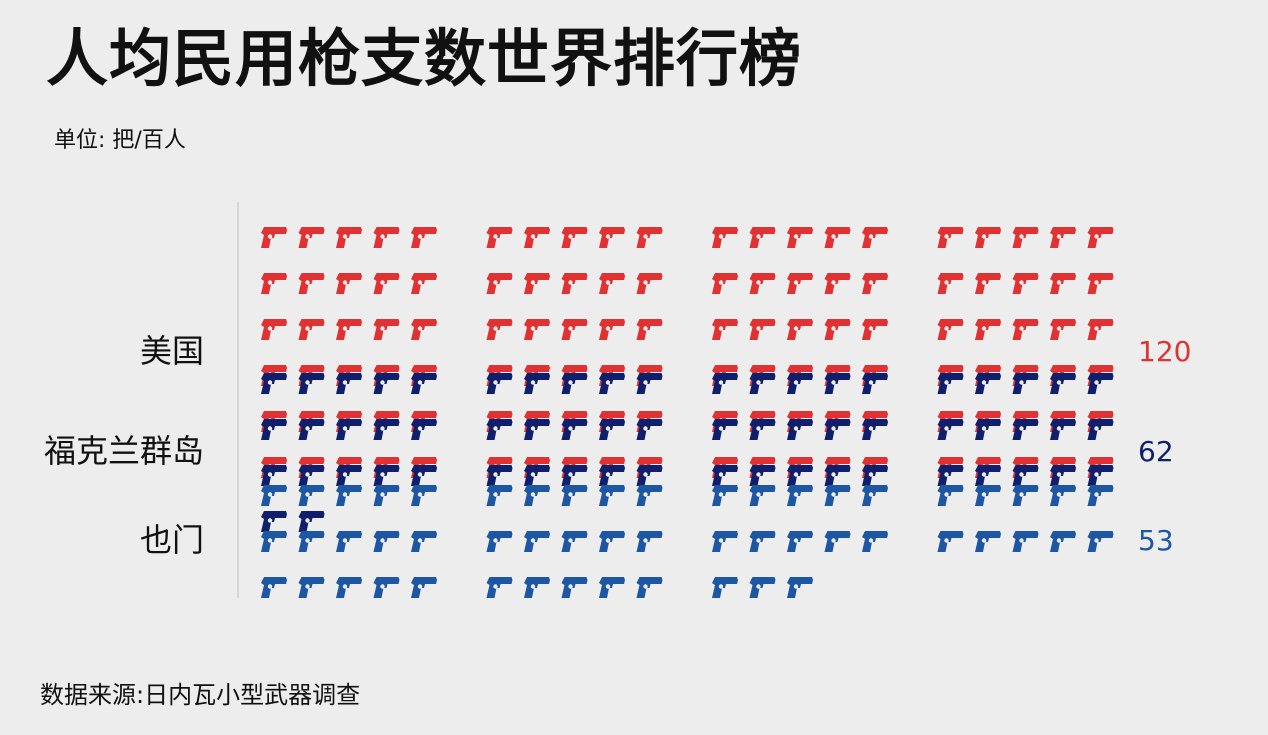 Image resolution: width=1268 pixels, height=735 pixels. Describe the element at coordinates (1156, 451) in the screenshot. I see `value-label: 62` at that location.